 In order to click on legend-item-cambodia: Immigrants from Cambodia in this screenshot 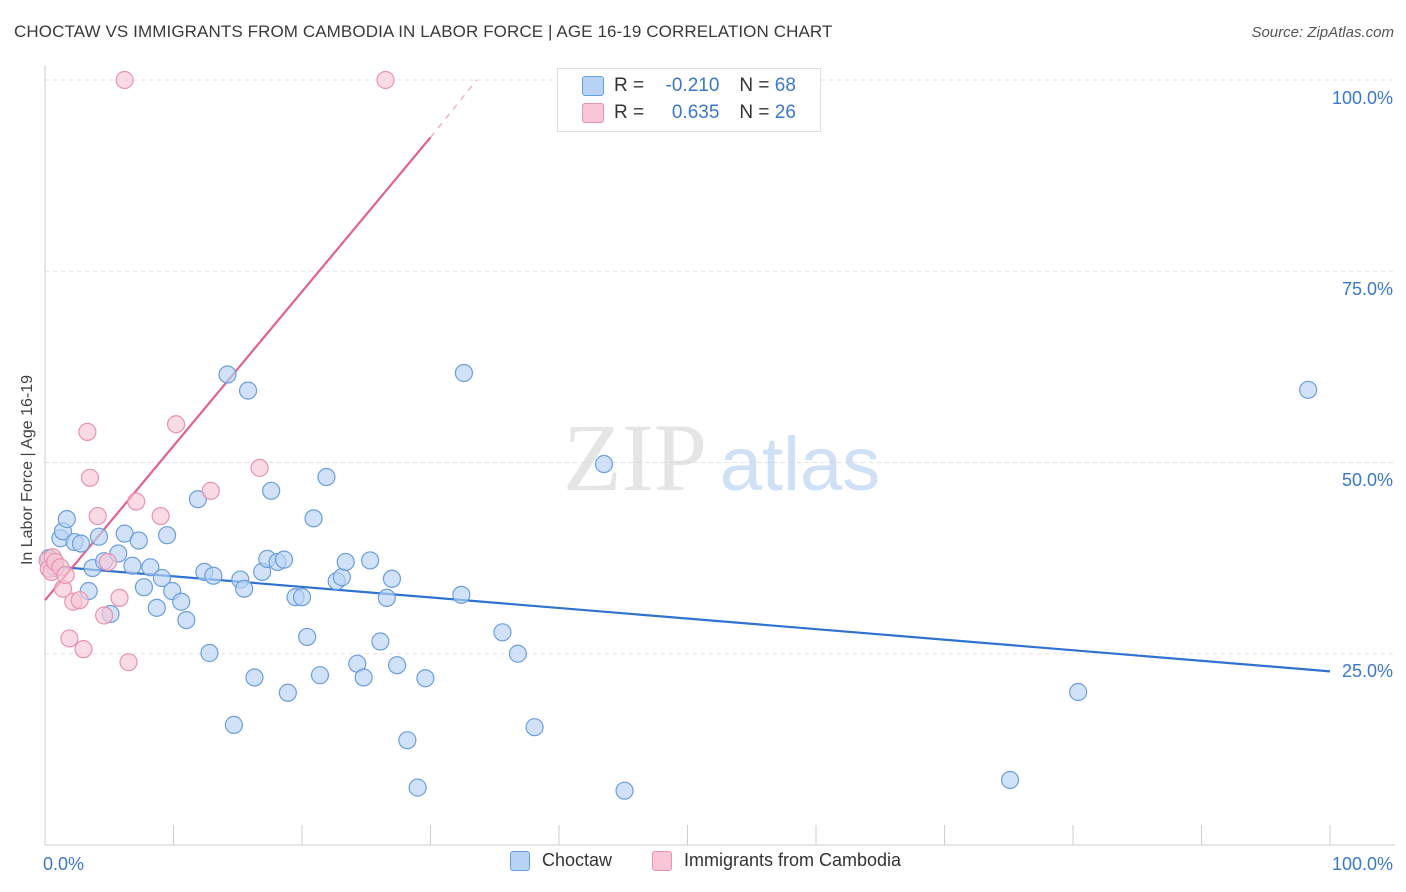, I will do `click(776, 860)`.